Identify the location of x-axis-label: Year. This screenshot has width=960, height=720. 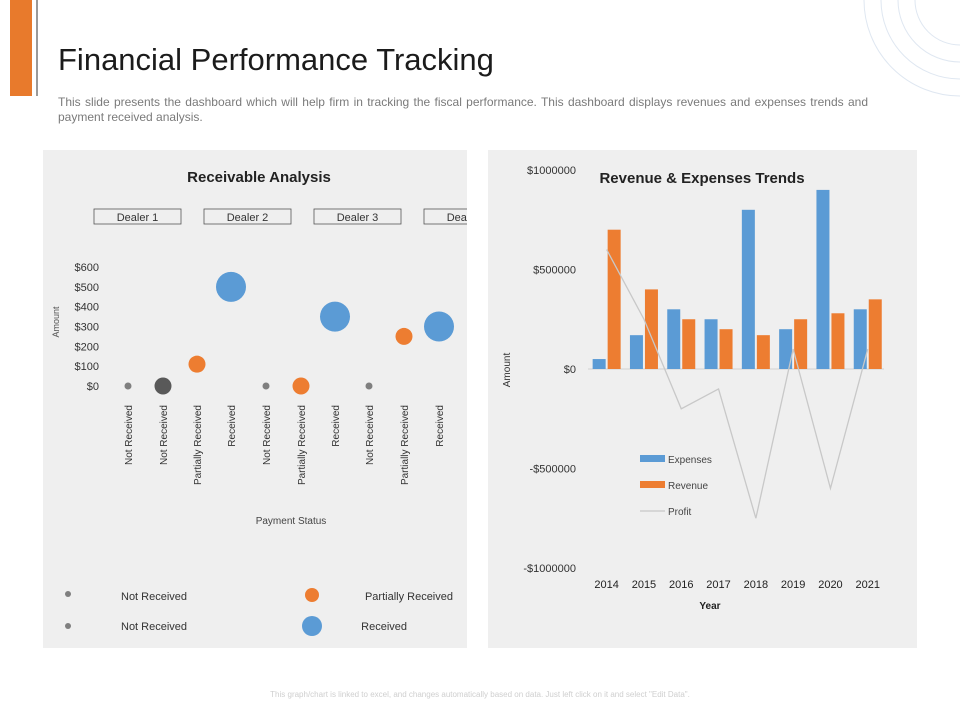
(709, 606).